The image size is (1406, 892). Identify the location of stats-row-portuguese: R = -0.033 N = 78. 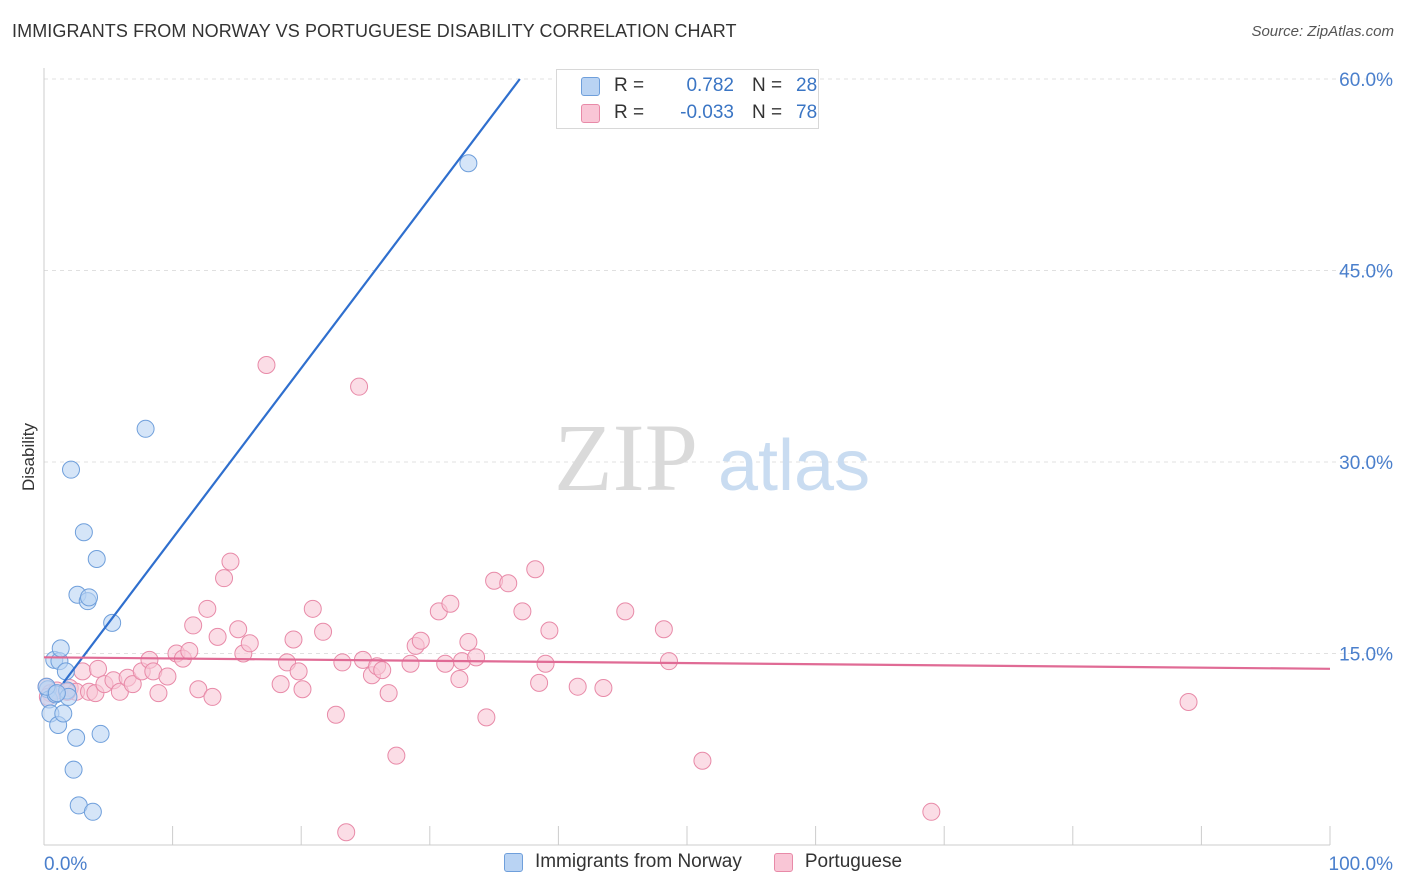
(699, 113).